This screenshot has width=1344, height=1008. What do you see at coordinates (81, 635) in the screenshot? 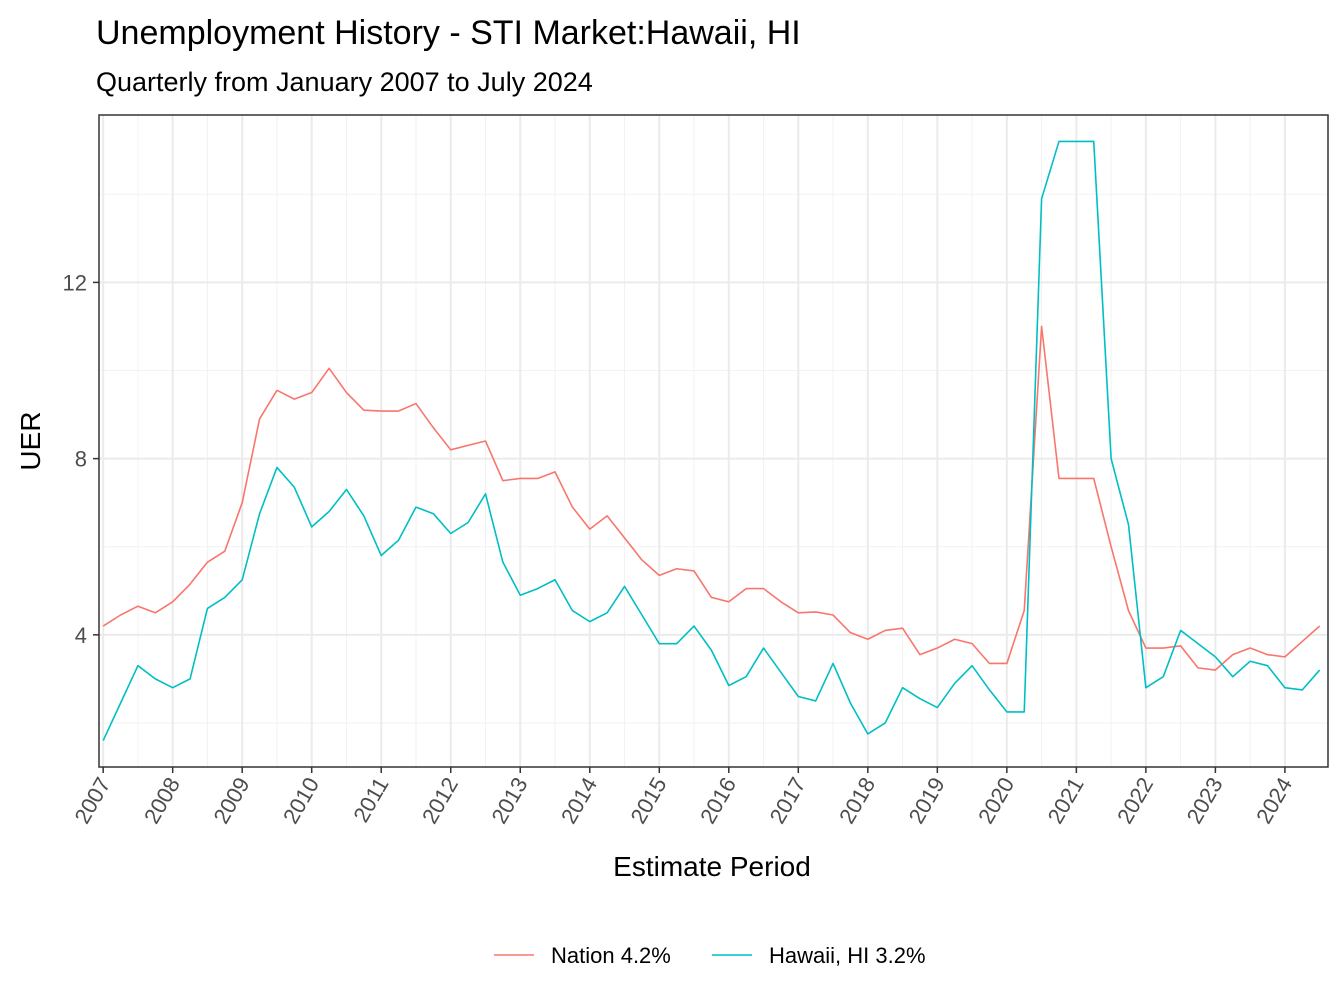
I see `y-tick-label: 4` at bounding box center [81, 635].